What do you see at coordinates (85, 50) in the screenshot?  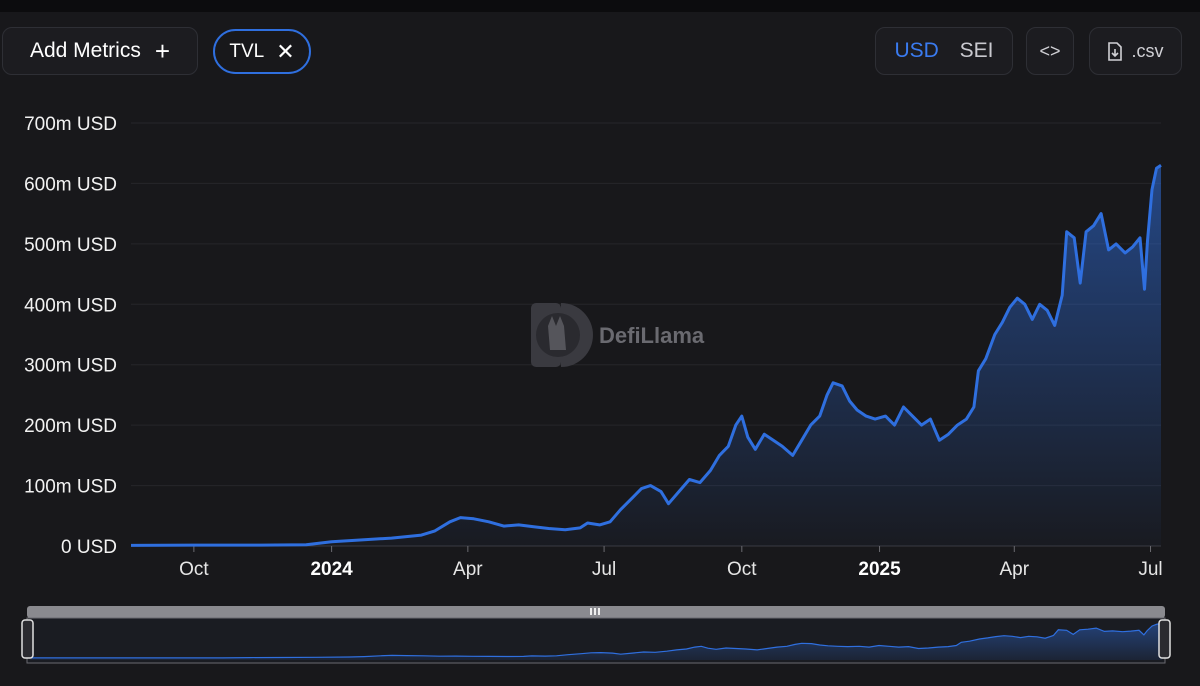 I see `add-metrics-label: Add Metrics` at bounding box center [85, 50].